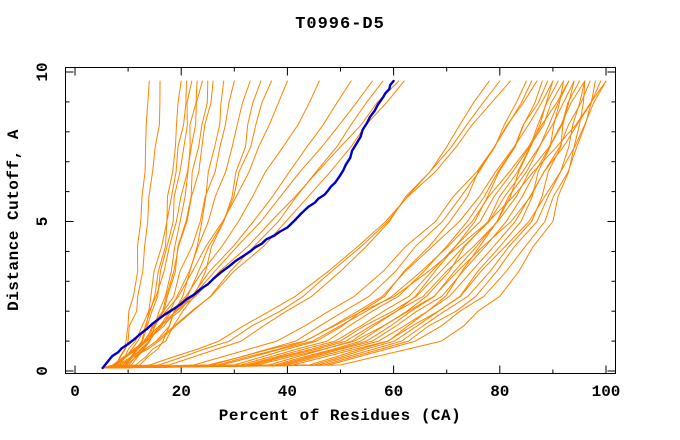 The image size is (680, 440). What do you see at coordinates (340, 24) in the screenshot?
I see `chart-title: T0996-D5` at bounding box center [340, 24].